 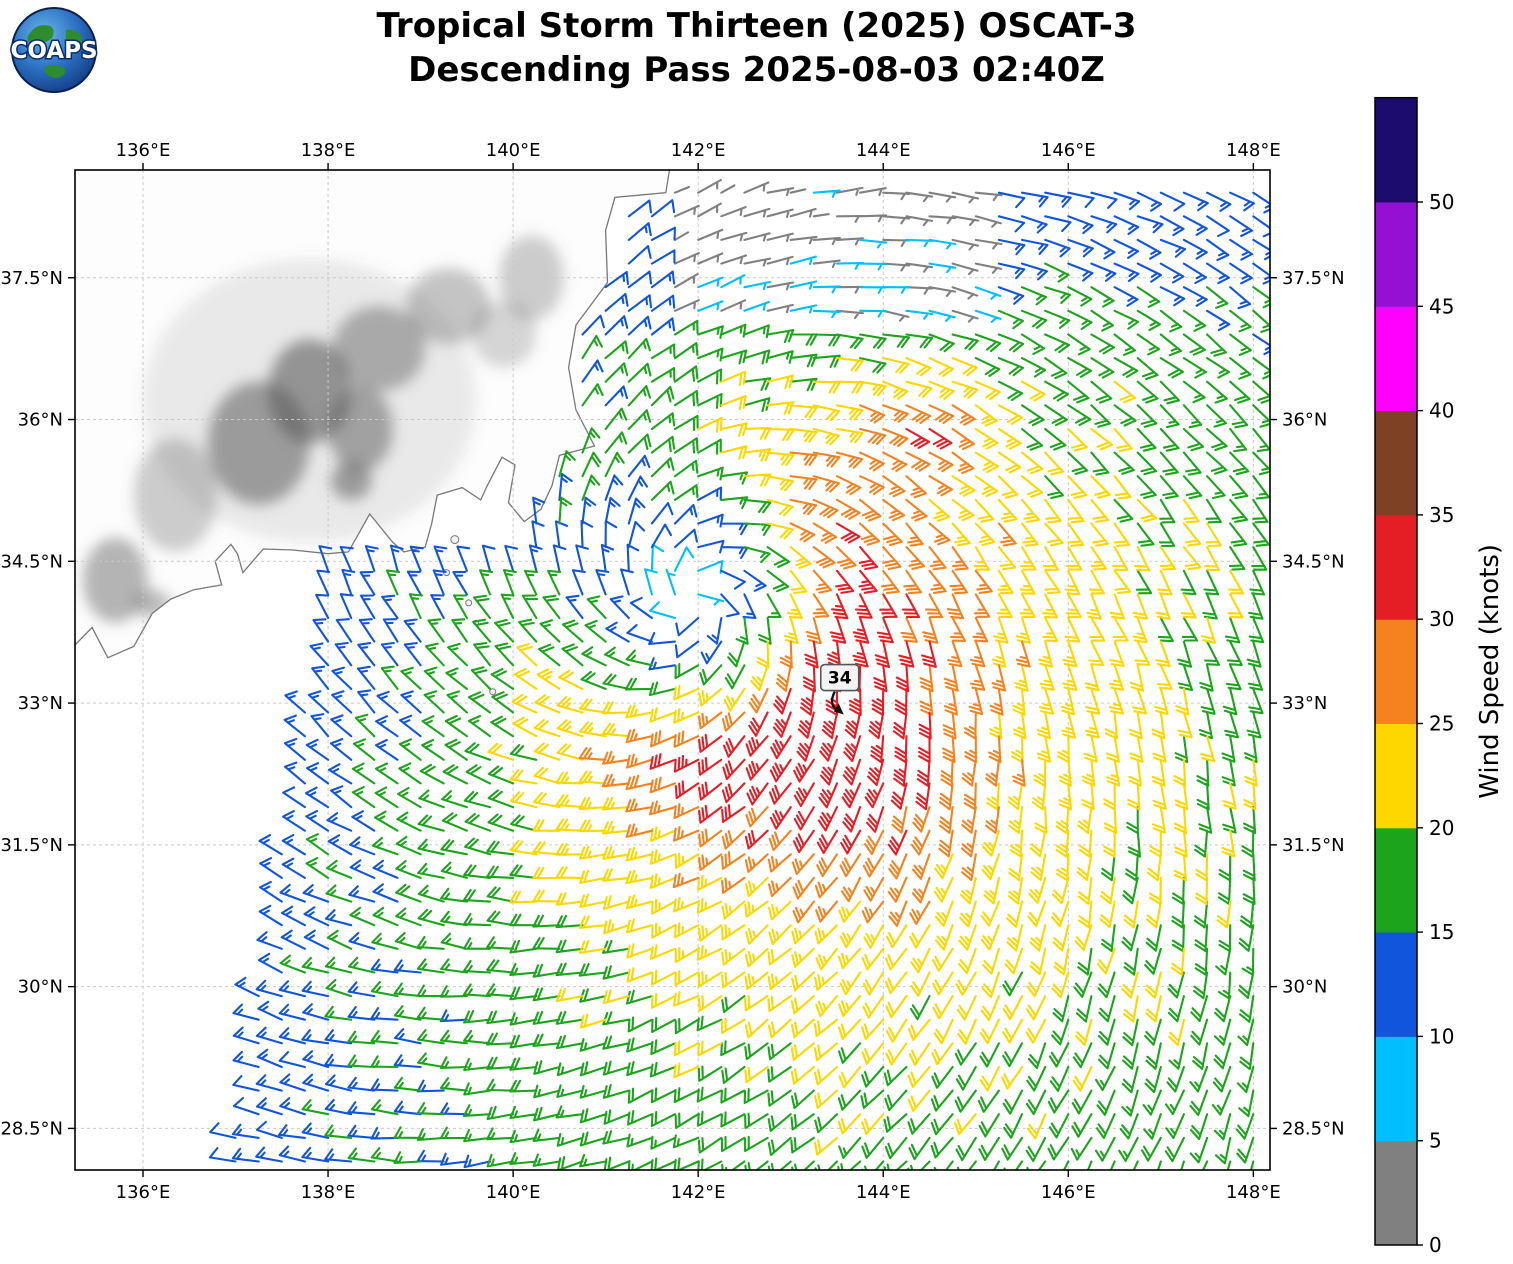 What do you see at coordinates (1068, 1192) in the screenshot?
I see `lon-tick-label-bottom: 146°E` at bounding box center [1068, 1192].